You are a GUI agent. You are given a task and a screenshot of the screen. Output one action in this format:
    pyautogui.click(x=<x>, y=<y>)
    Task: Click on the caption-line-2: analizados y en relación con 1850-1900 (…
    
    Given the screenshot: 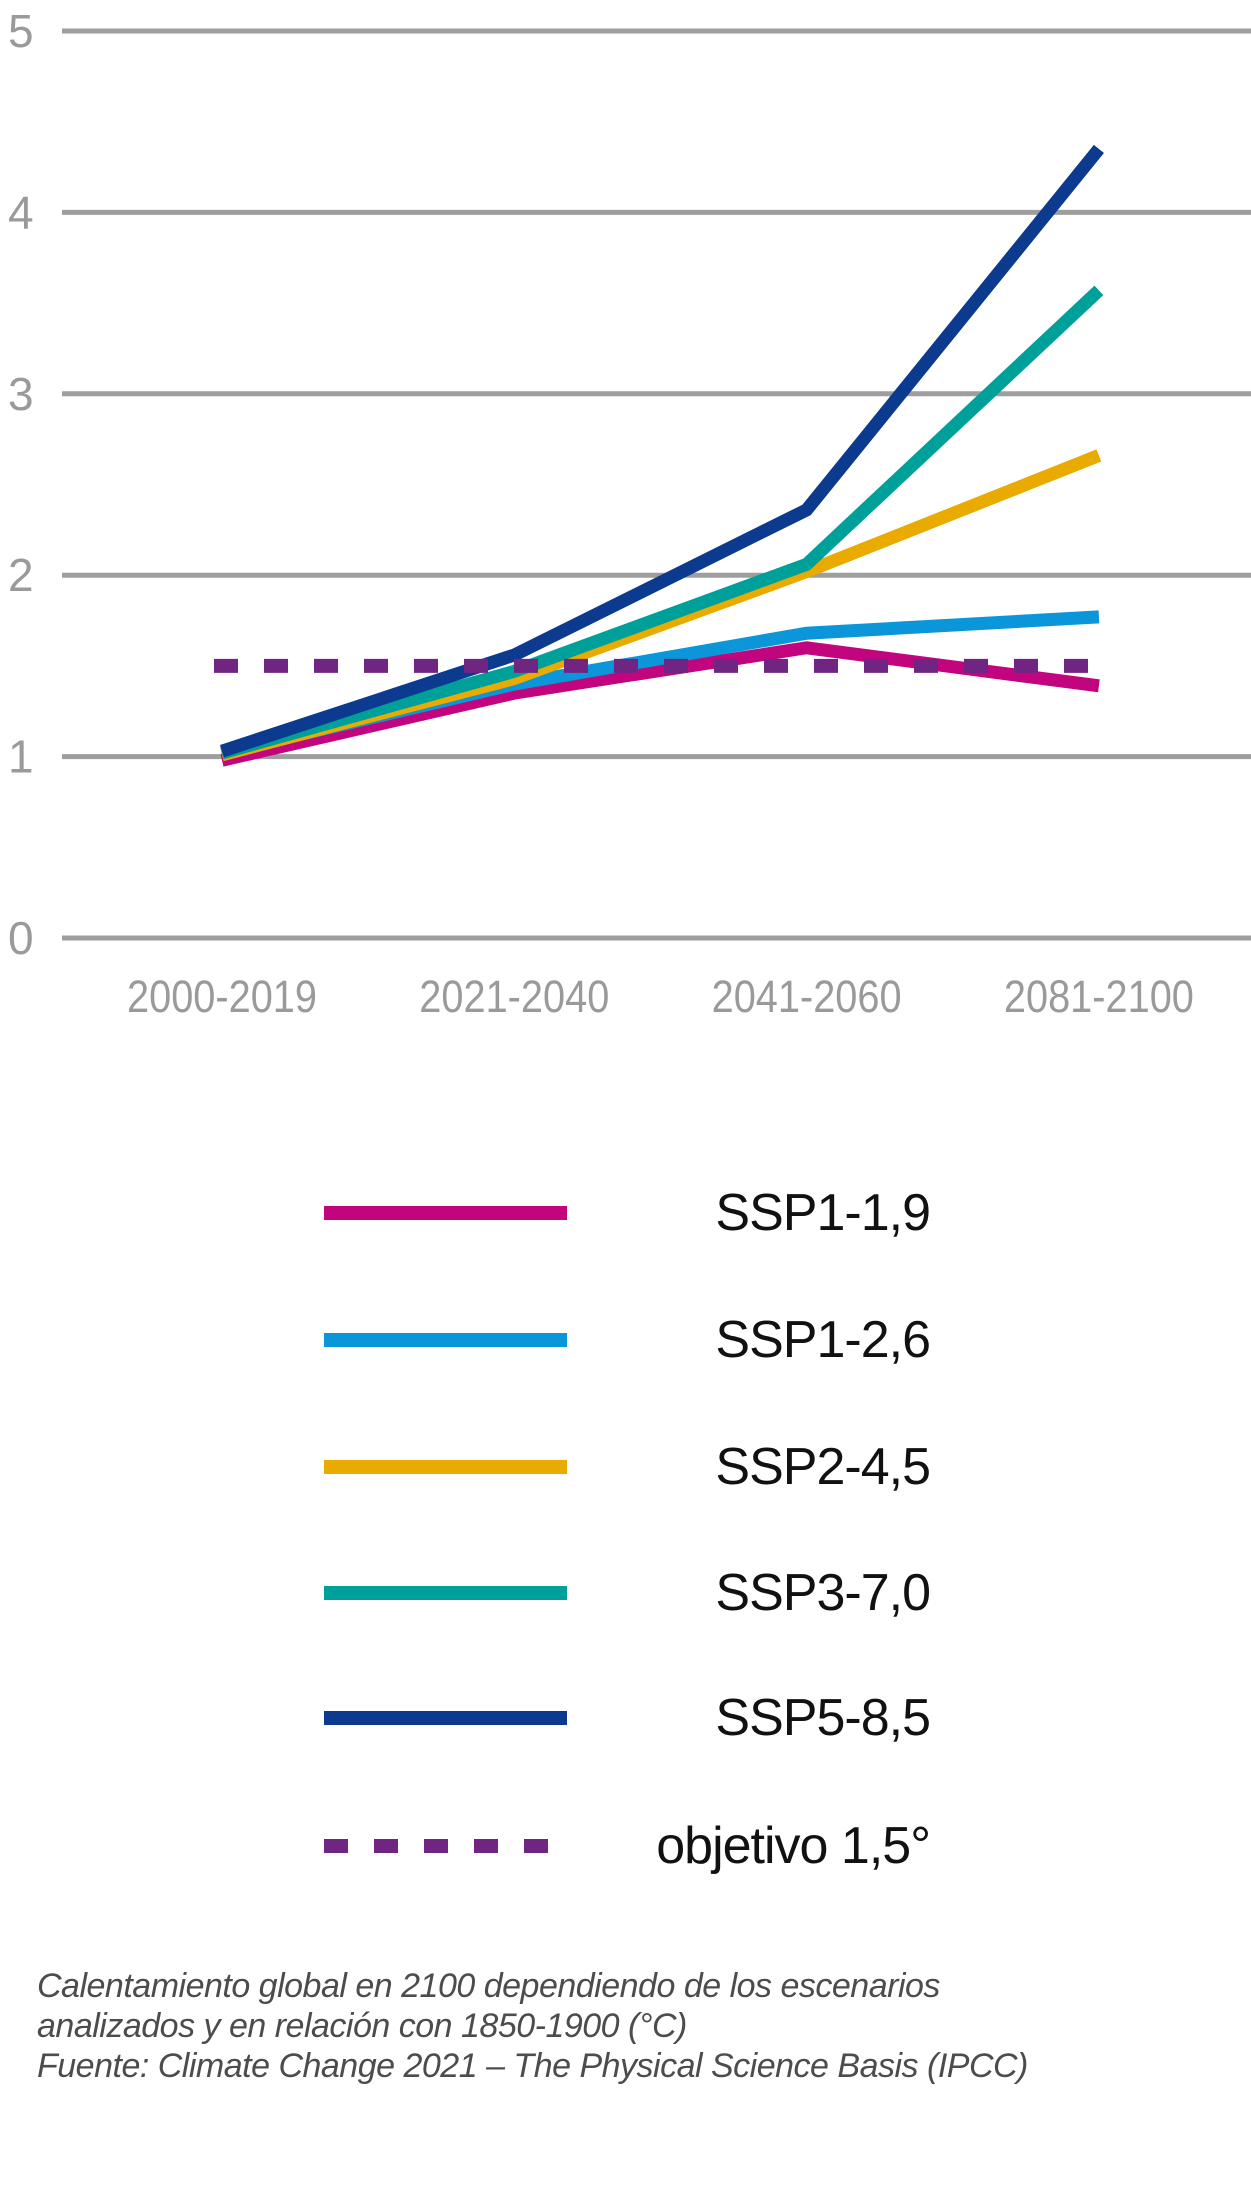 What is the action you would take?
    pyautogui.click(x=362, y=2026)
    